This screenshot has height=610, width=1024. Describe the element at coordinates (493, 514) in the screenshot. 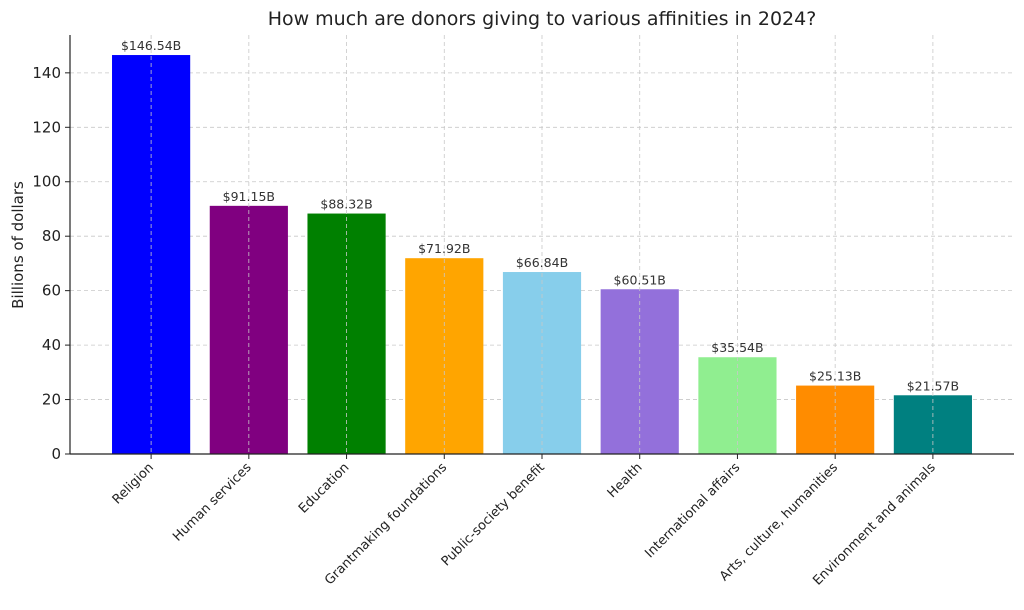

I see `x-tick-label: Public-society benefit` at that location.